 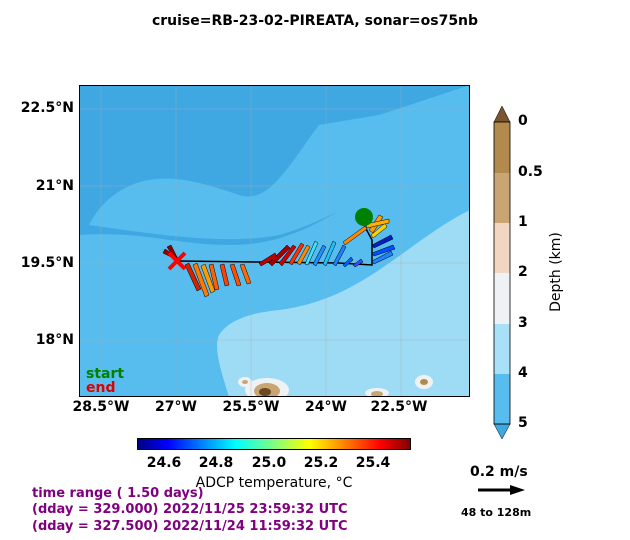 What do you see at coordinates (499, 472) in the screenshot?
I see `velocity-scale-label: 0.2 m/s` at bounding box center [499, 472].